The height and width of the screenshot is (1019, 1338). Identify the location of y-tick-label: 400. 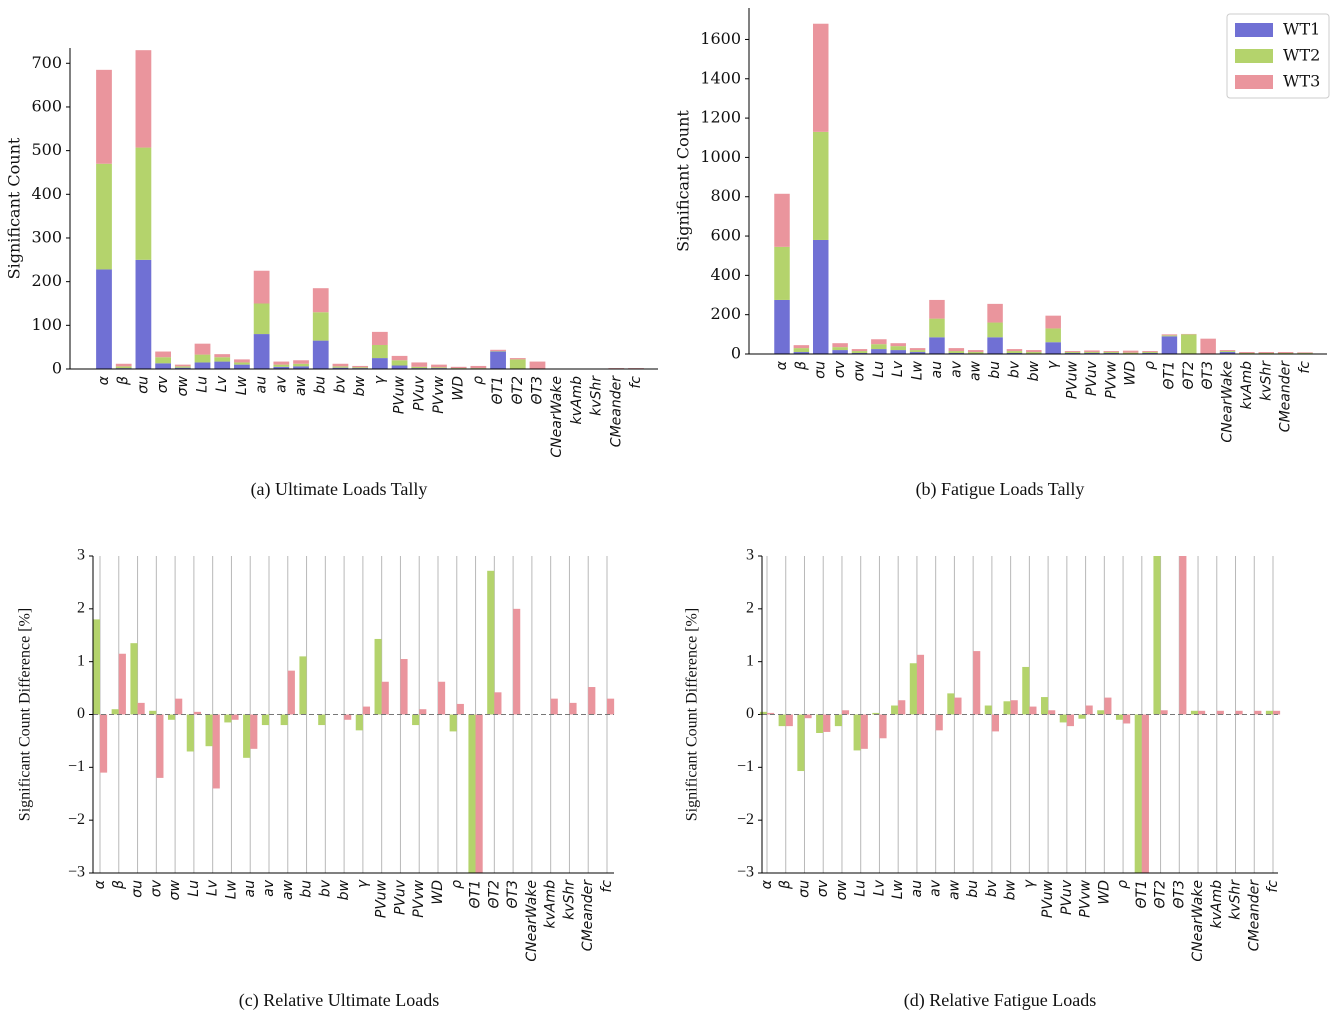
(725, 274).